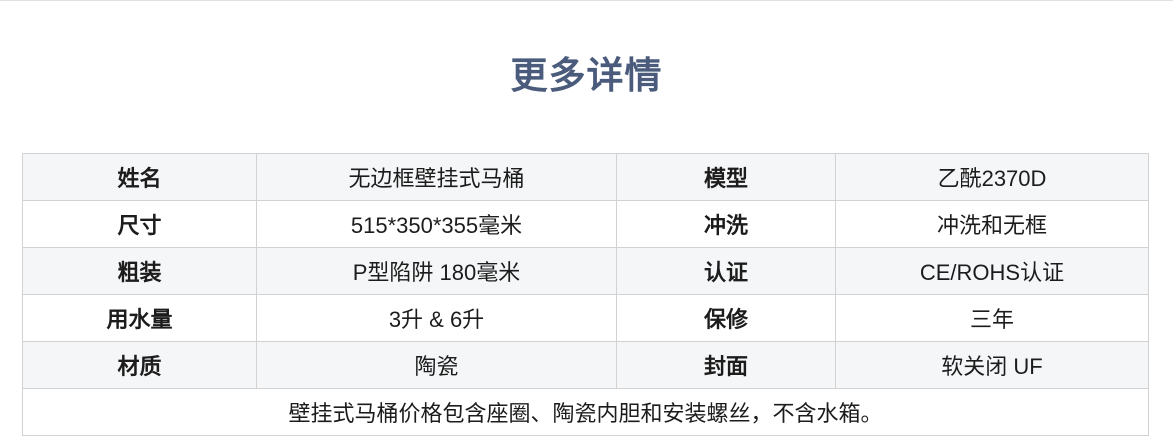 The width and height of the screenshot is (1173, 448). I want to click on spec-value-cover: 软关闭 UF, so click(992, 365).